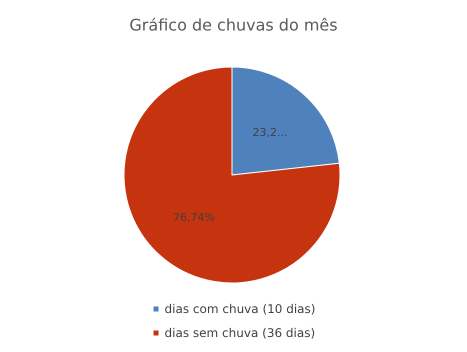  Describe the element at coordinates (233, 25) in the screenshot. I see `chart-title: Gráfico de chuvas do mês` at that location.